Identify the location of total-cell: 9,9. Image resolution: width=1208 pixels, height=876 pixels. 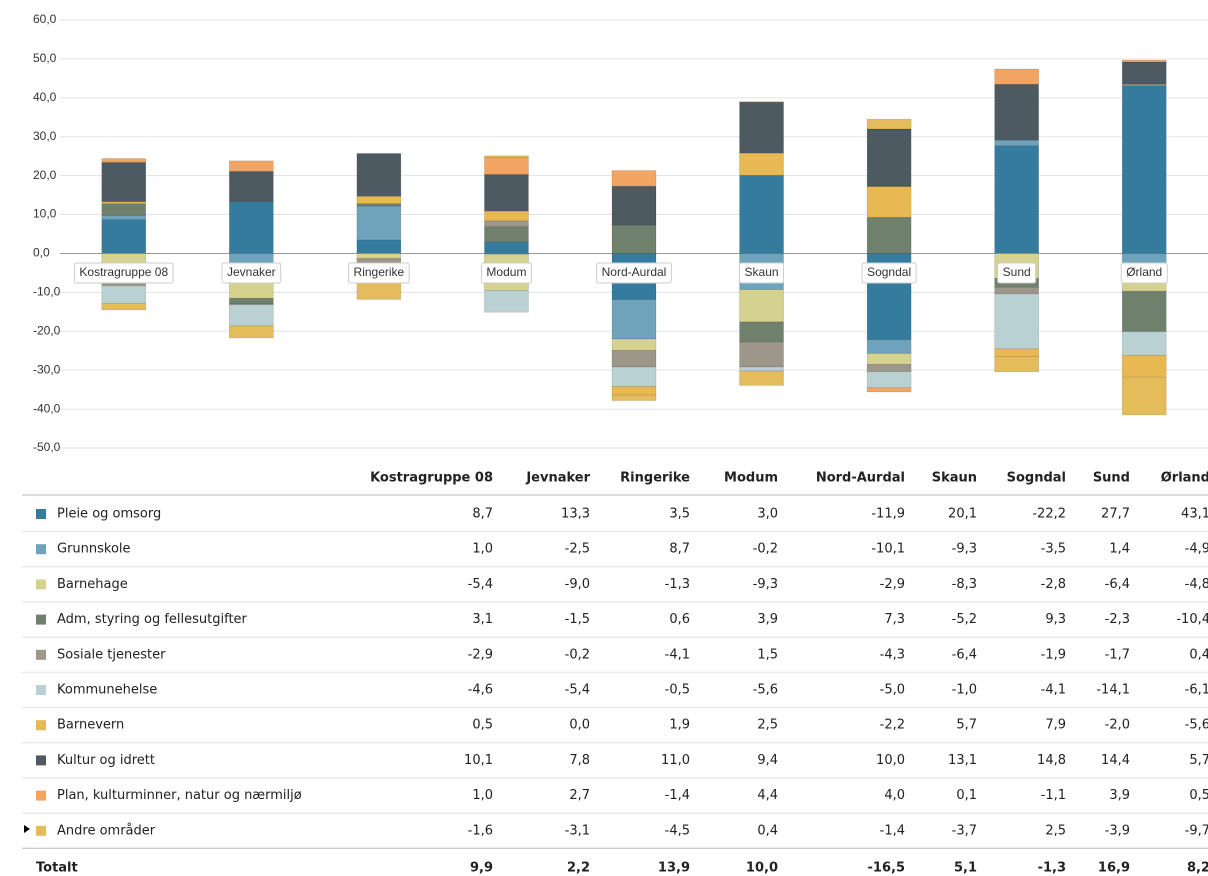
(481, 868).